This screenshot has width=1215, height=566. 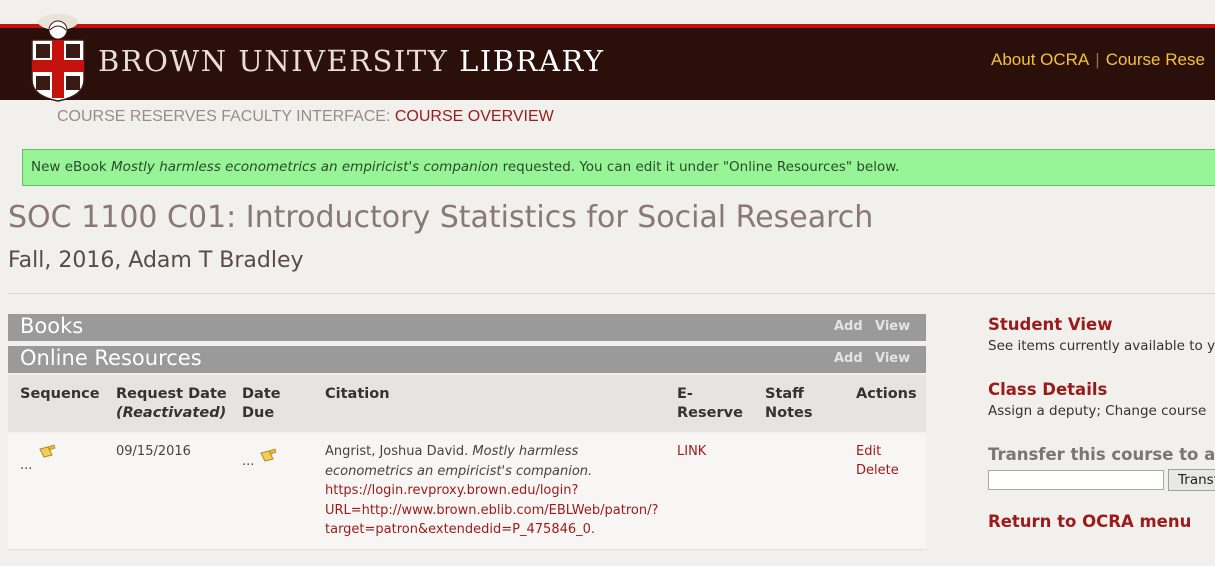 What do you see at coordinates (1050, 324) in the screenshot?
I see `student-view-link: Student View` at bounding box center [1050, 324].